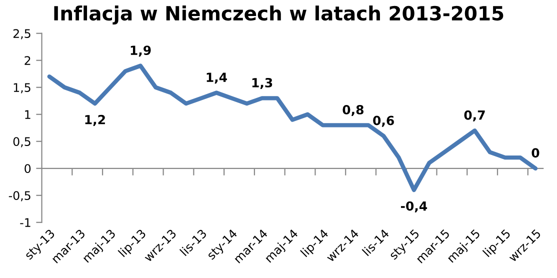 This screenshot has width=557, height=278. What do you see at coordinates (474, 116) in the screenshot?
I see `data-label: 0,7` at bounding box center [474, 116].